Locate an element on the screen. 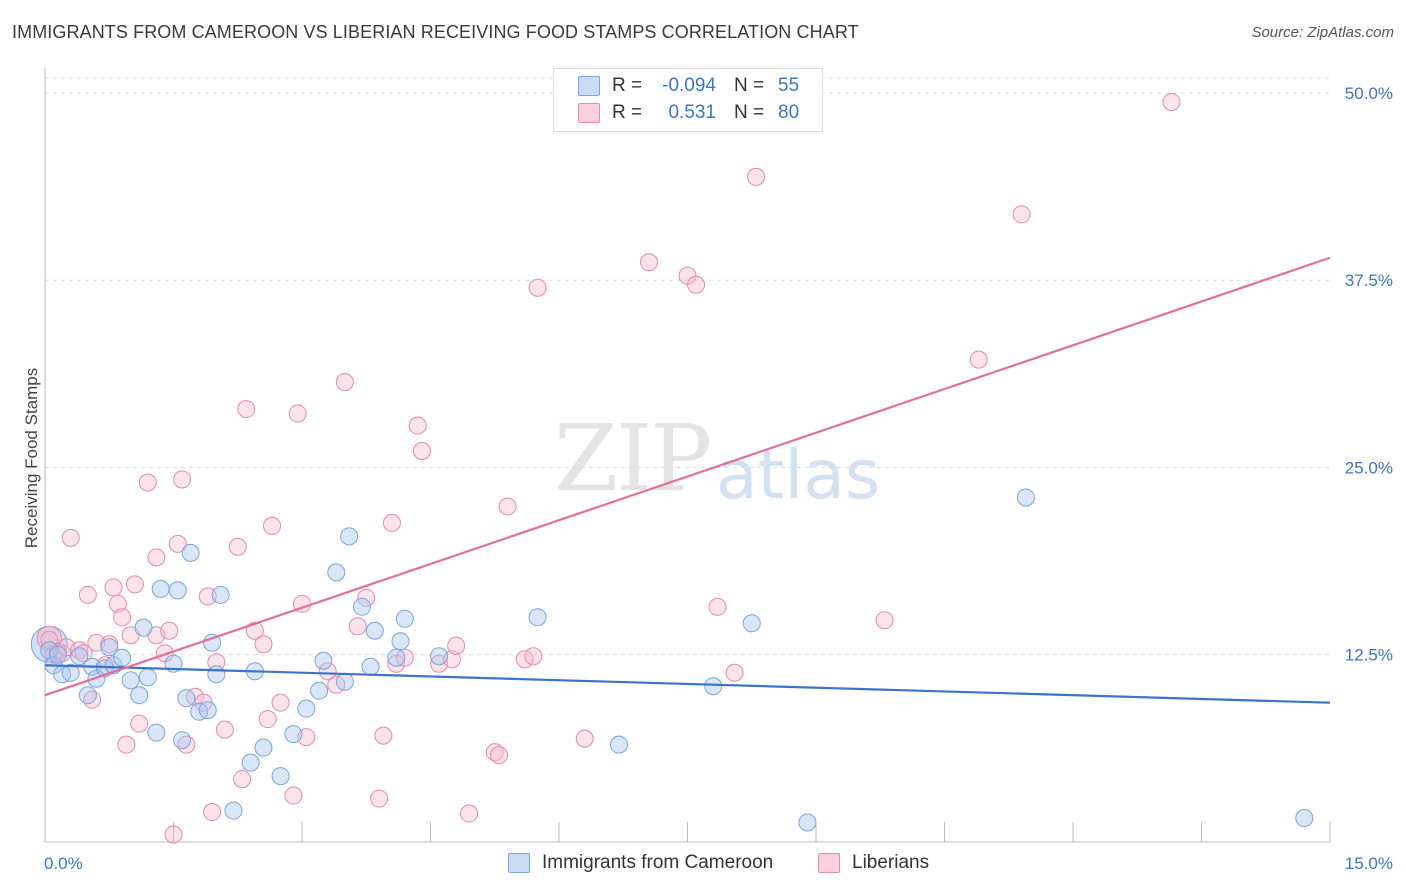 Image resolution: width=1406 pixels, height=892 pixels. y-tick-label: 50.0% is located at coordinates (1369, 93).